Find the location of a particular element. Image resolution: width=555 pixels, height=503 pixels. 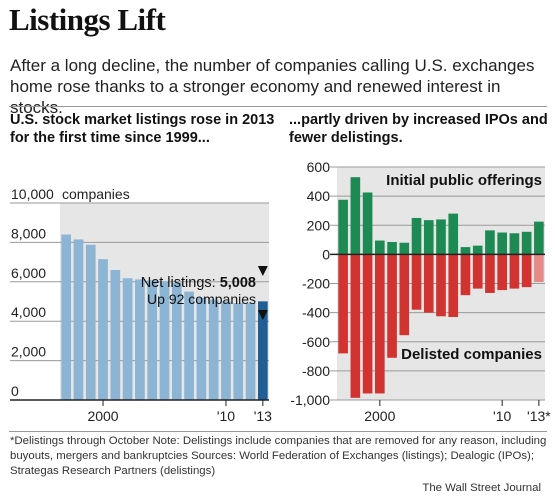

annotation-note: Up 92 companies is located at coordinates (201, 299).